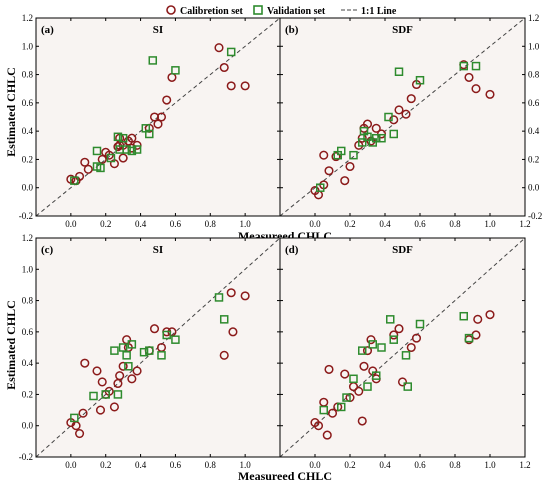 Image resolution: width=550 pixels, height=485 pixels. Describe the element at coordinates (533, 159) in the screenshot. I see `y-tick-label-right: 0.2` at that location.